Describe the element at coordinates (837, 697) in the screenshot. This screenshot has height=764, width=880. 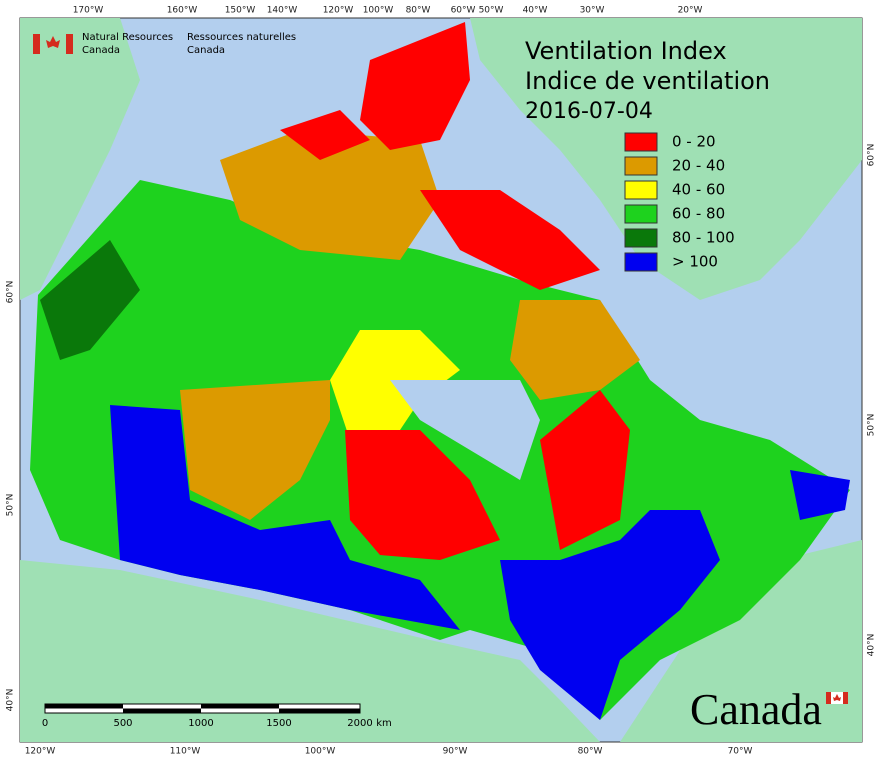
I see `wordmark-leaf` at that location.